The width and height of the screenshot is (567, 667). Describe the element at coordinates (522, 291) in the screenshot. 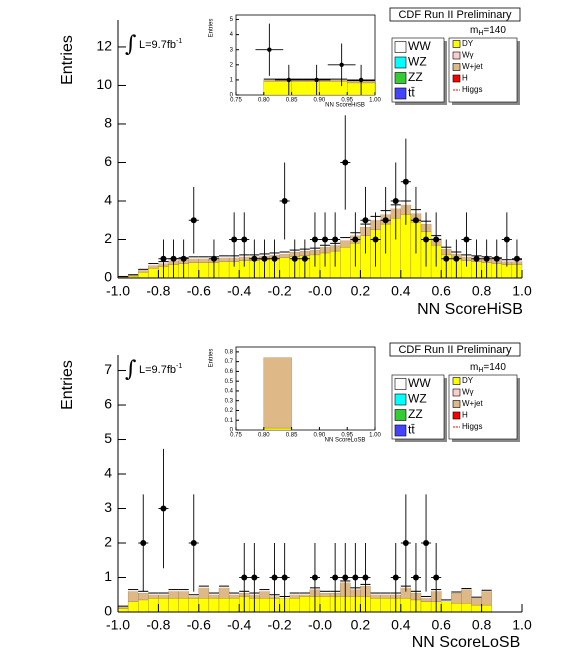

I see `x-tick-label: 1.0` at that location.